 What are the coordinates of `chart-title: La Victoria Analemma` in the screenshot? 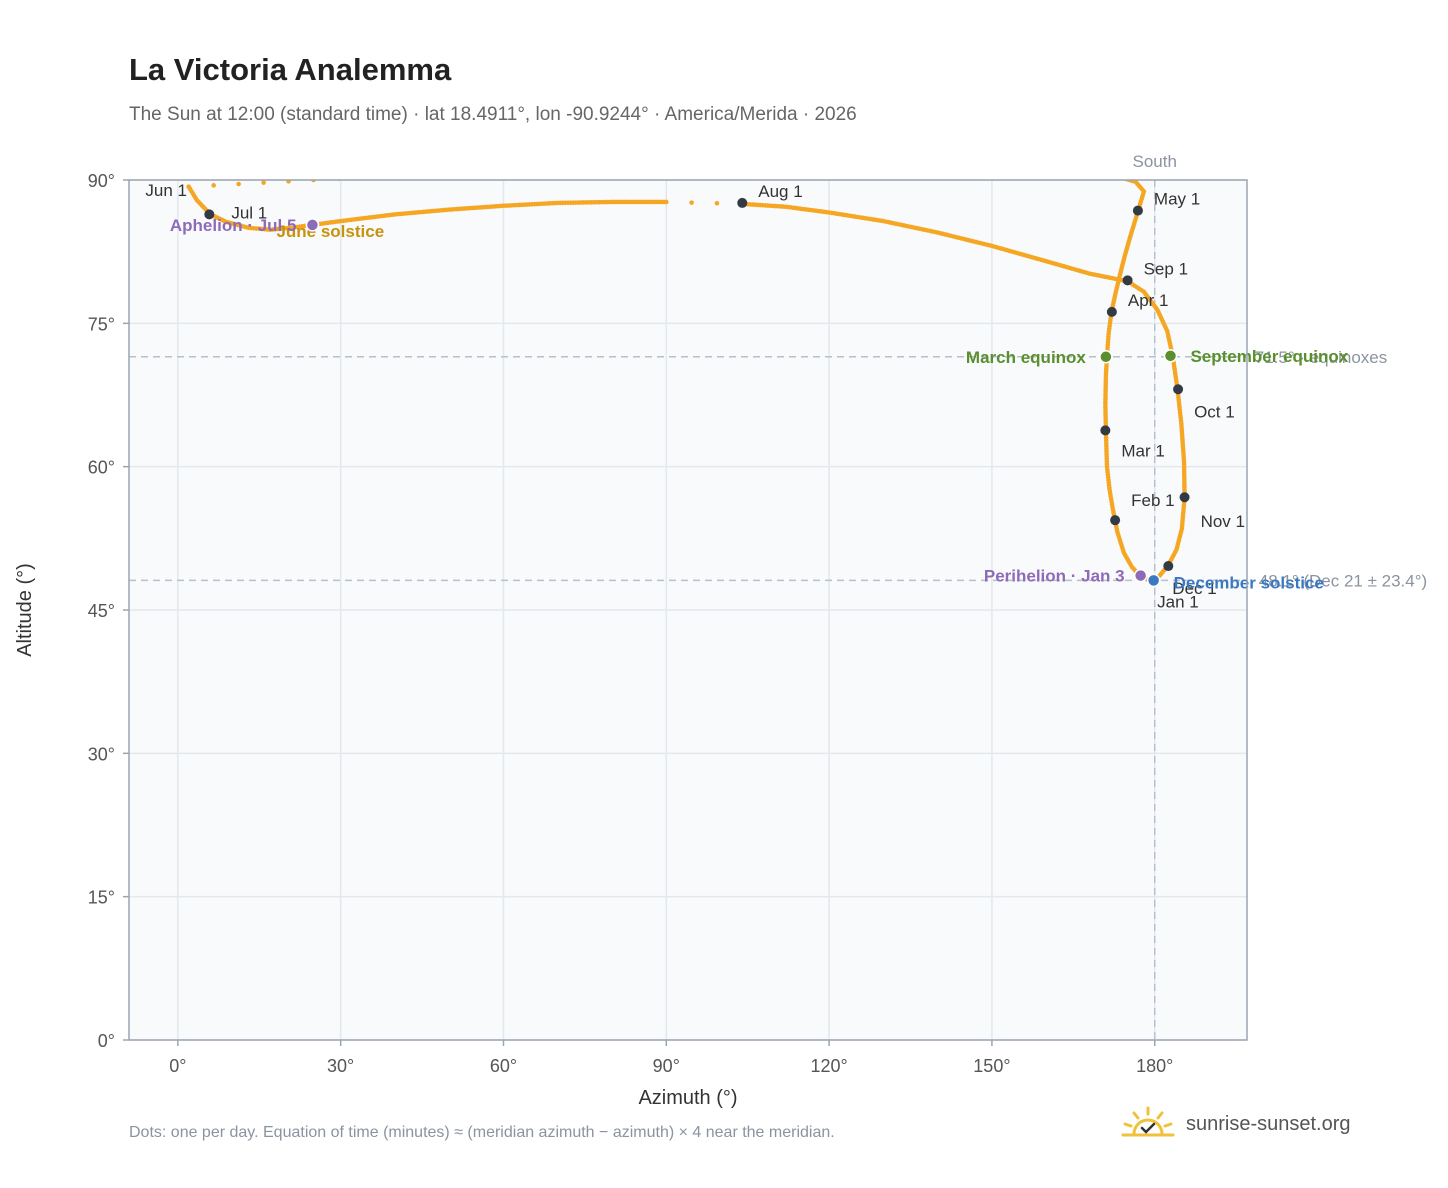 It's located at (290, 69).